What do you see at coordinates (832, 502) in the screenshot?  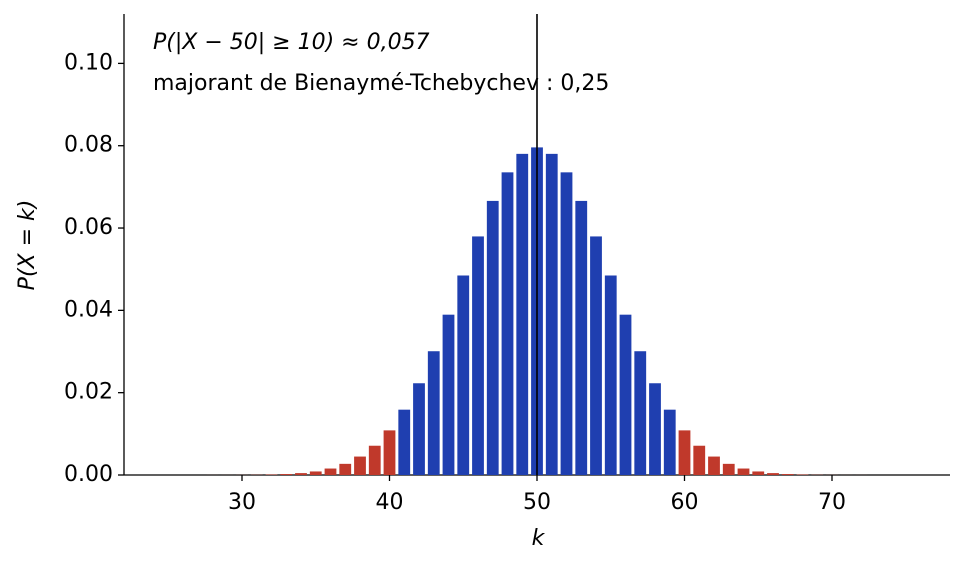 I see `x-tick-label: 70` at bounding box center [832, 502].